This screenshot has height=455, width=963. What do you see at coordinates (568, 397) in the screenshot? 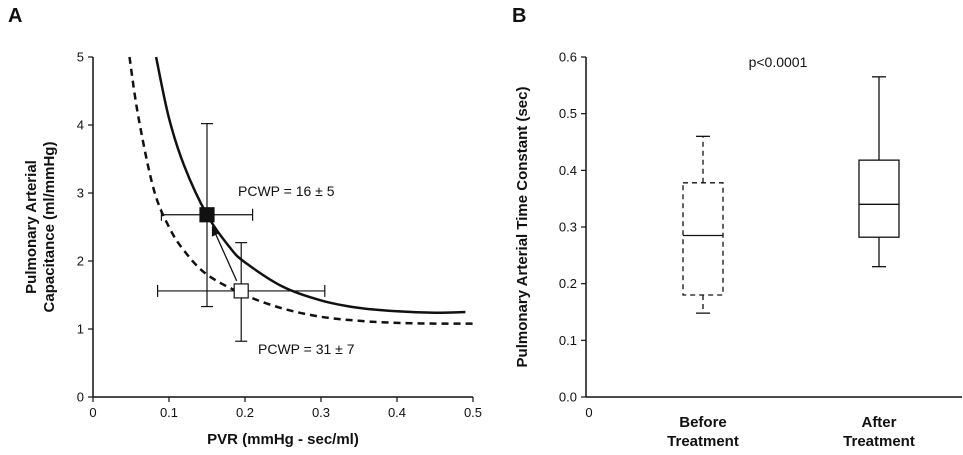
I see `panel-b-y-tick-label: 0.0` at bounding box center [568, 397].